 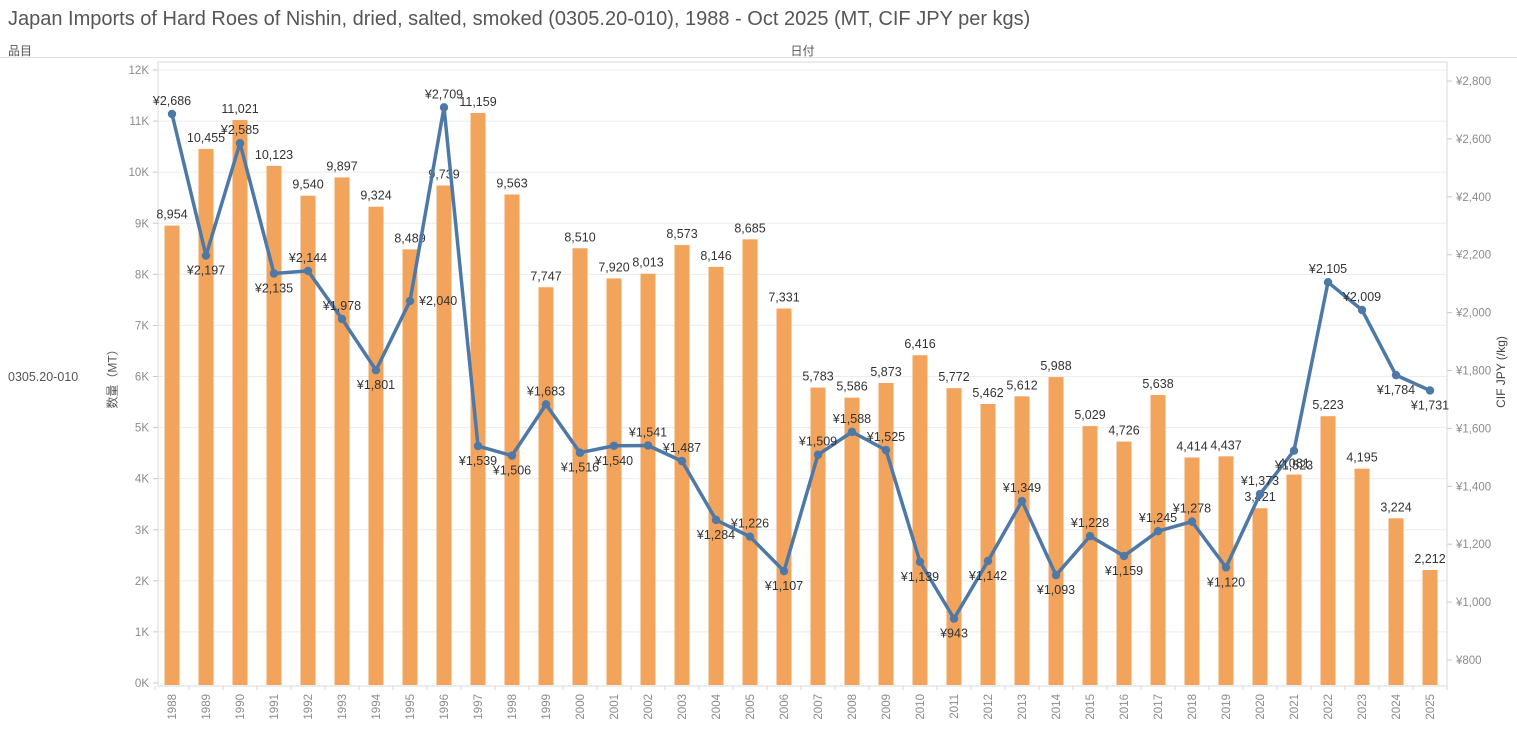 What do you see at coordinates (1124, 563) in the screenshot?
I see `bar-2016` at bounding box center [1124, 563].